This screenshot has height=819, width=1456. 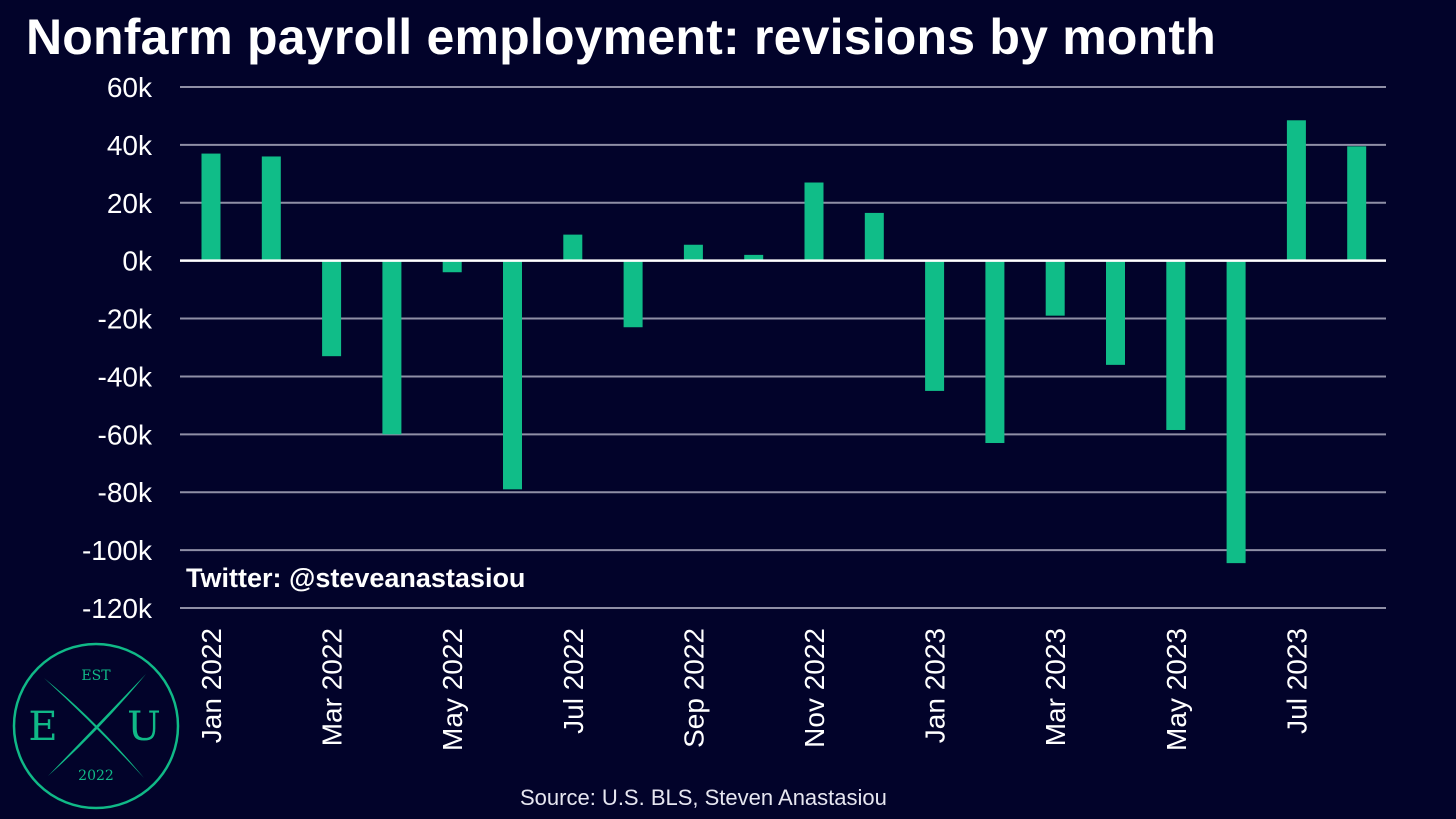 What do you see at coordinates (125, 434) in the screenshot?
I see `y-tick-label: -60k` at bounding box center [125, 434].